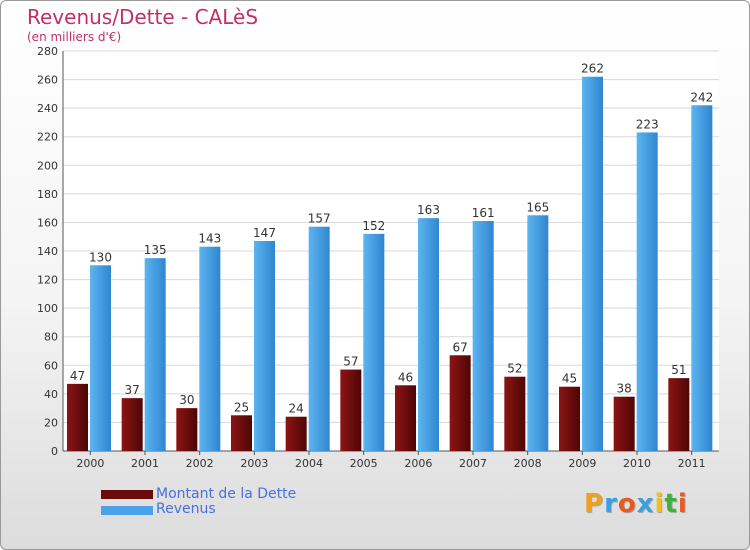 The image size is (750, 550). I want to click on y-tick-label: 160, so click(47, 222).